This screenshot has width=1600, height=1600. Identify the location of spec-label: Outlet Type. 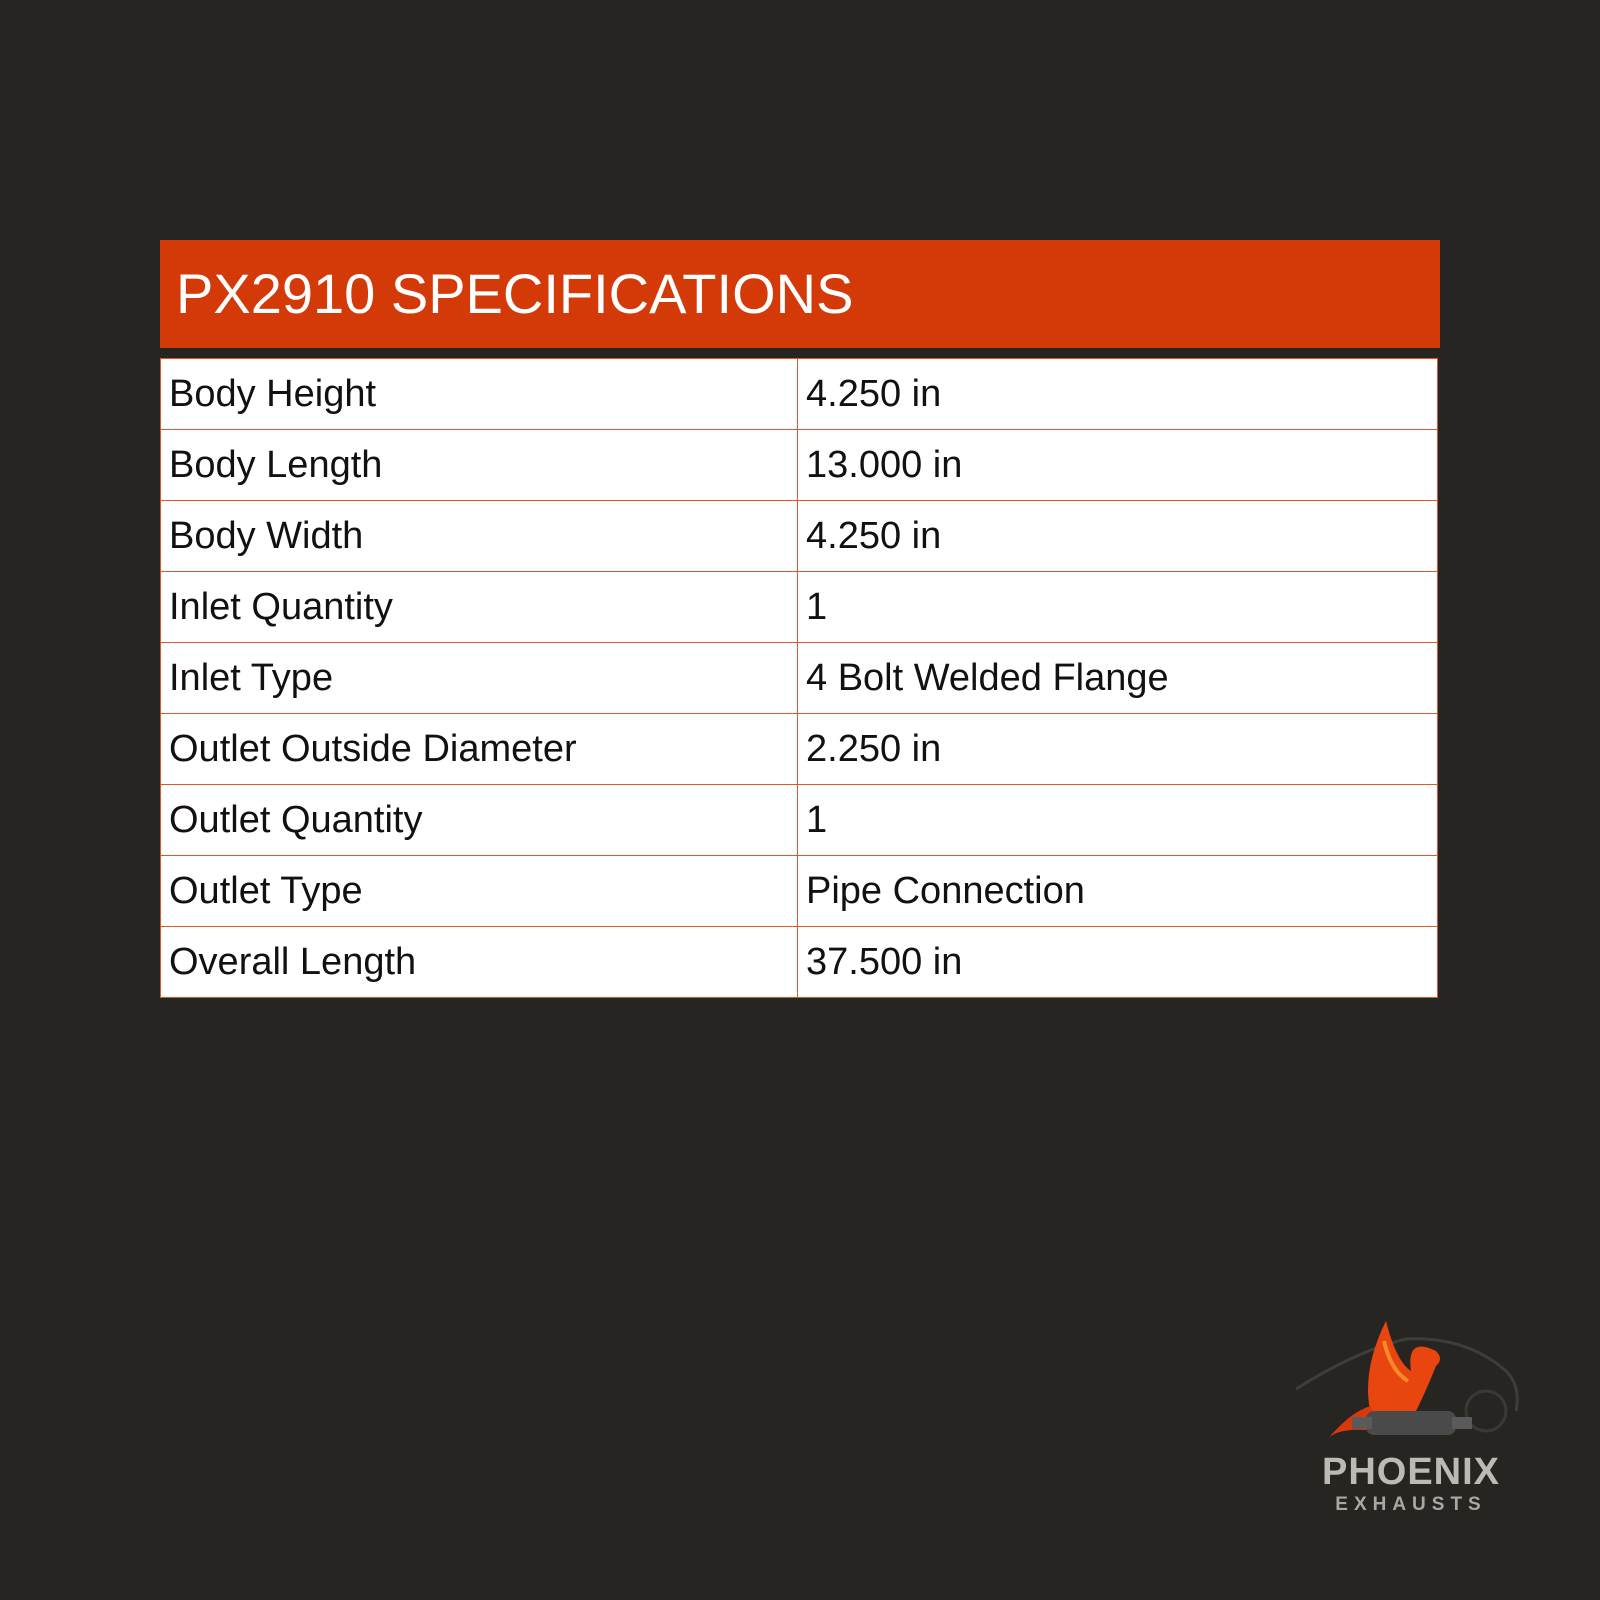
(479, 891).